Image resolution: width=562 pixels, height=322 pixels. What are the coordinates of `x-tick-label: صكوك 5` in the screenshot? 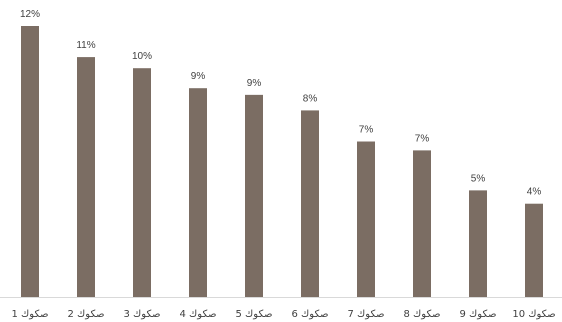 It's located at (254, 314).